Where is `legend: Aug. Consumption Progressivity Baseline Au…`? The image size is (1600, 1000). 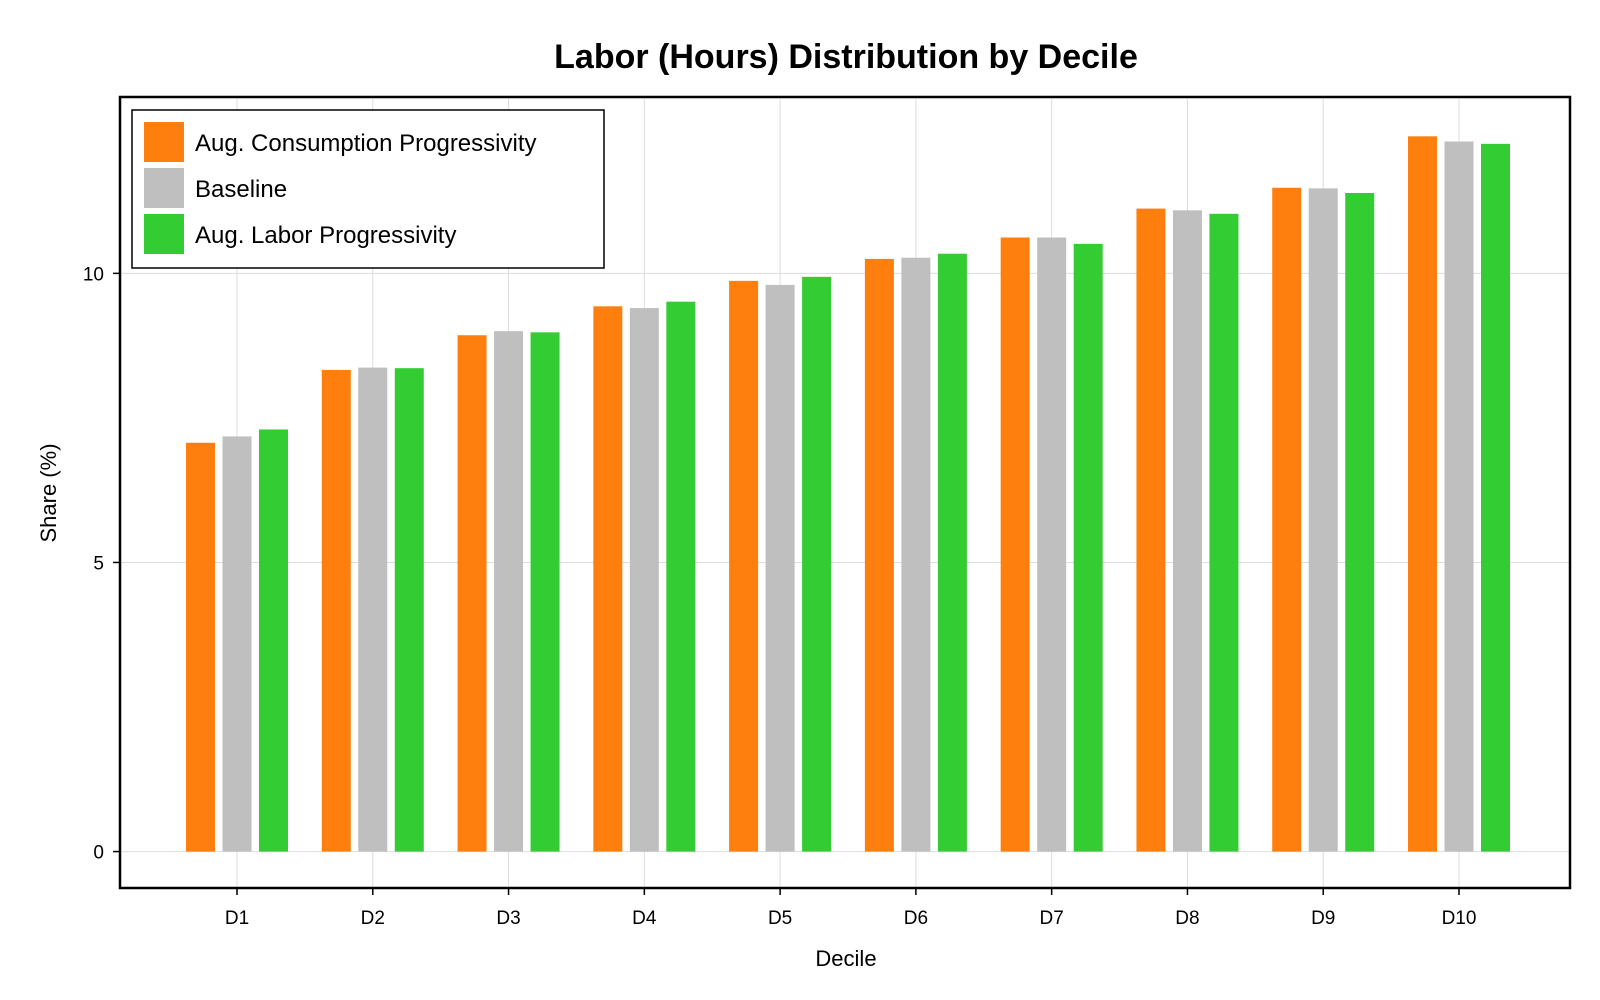 legend: Aug. Consumption Progressivity Baseline Au… is located at coordinates (368, 189).